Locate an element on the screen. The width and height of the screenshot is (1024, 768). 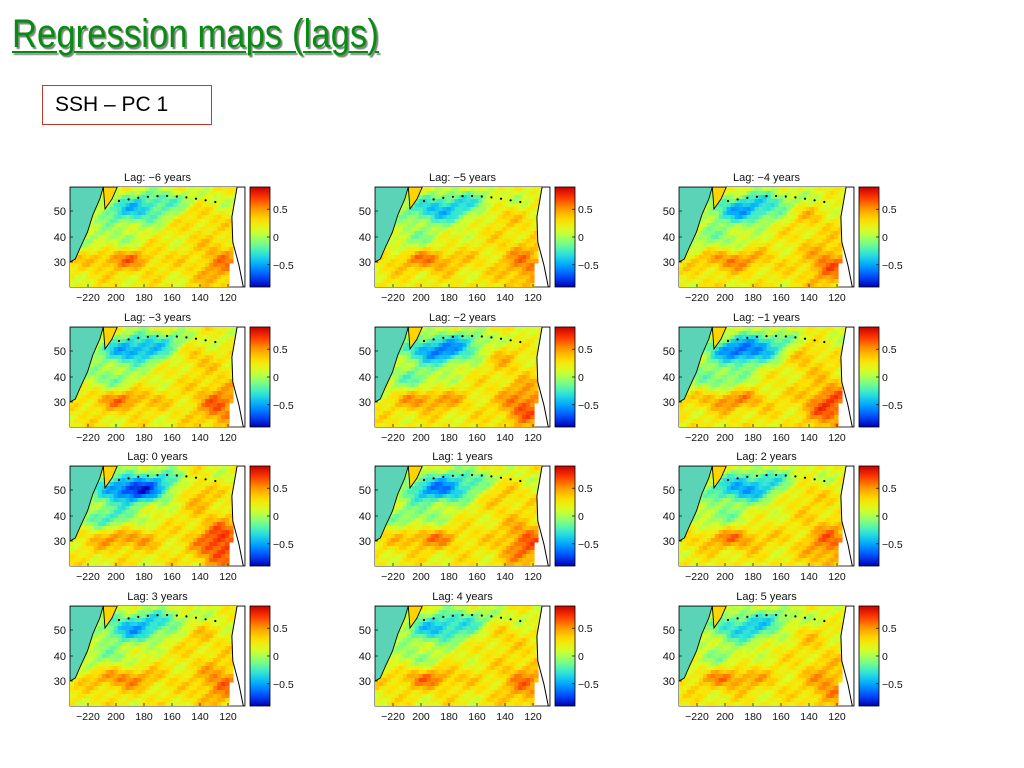
y-tick-label: 40 is located at coordinates (365, 238).